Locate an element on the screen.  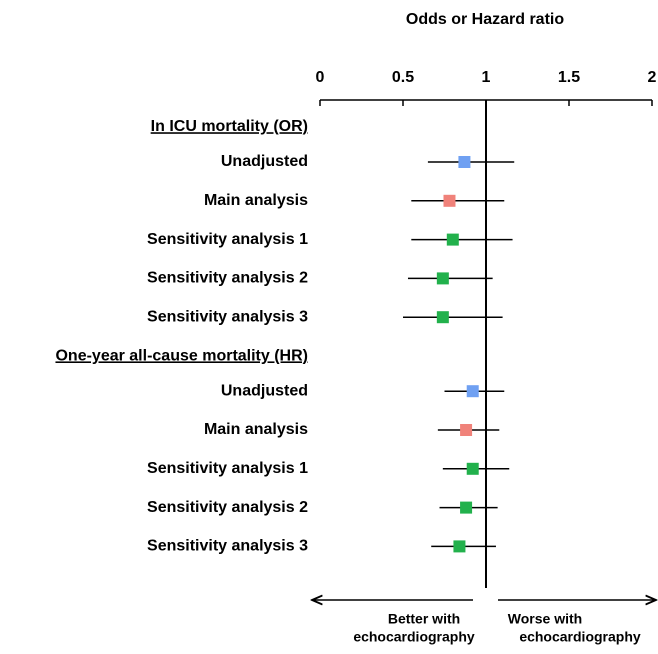
right-note: Worse with is located at coordinates (545, 619).